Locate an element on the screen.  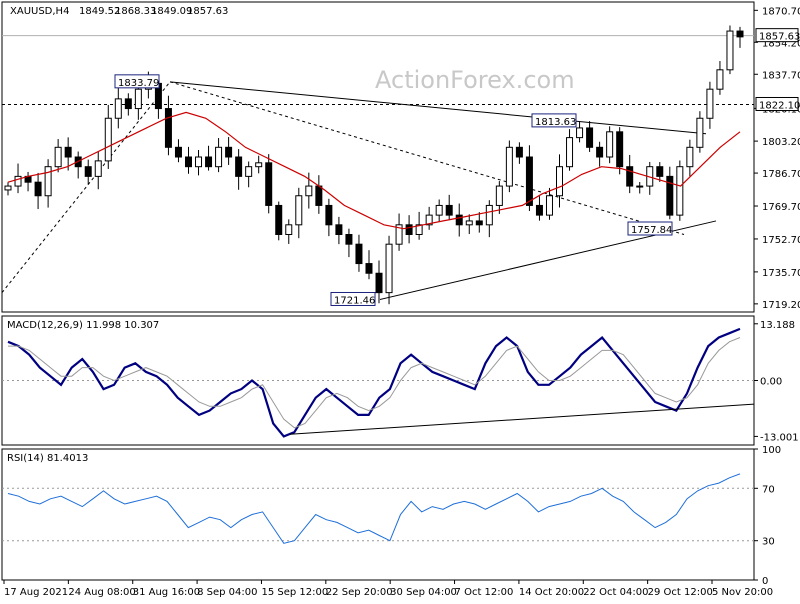
x-tick-label: 22 Oct 04:00 is located at coordinates (615, 592).